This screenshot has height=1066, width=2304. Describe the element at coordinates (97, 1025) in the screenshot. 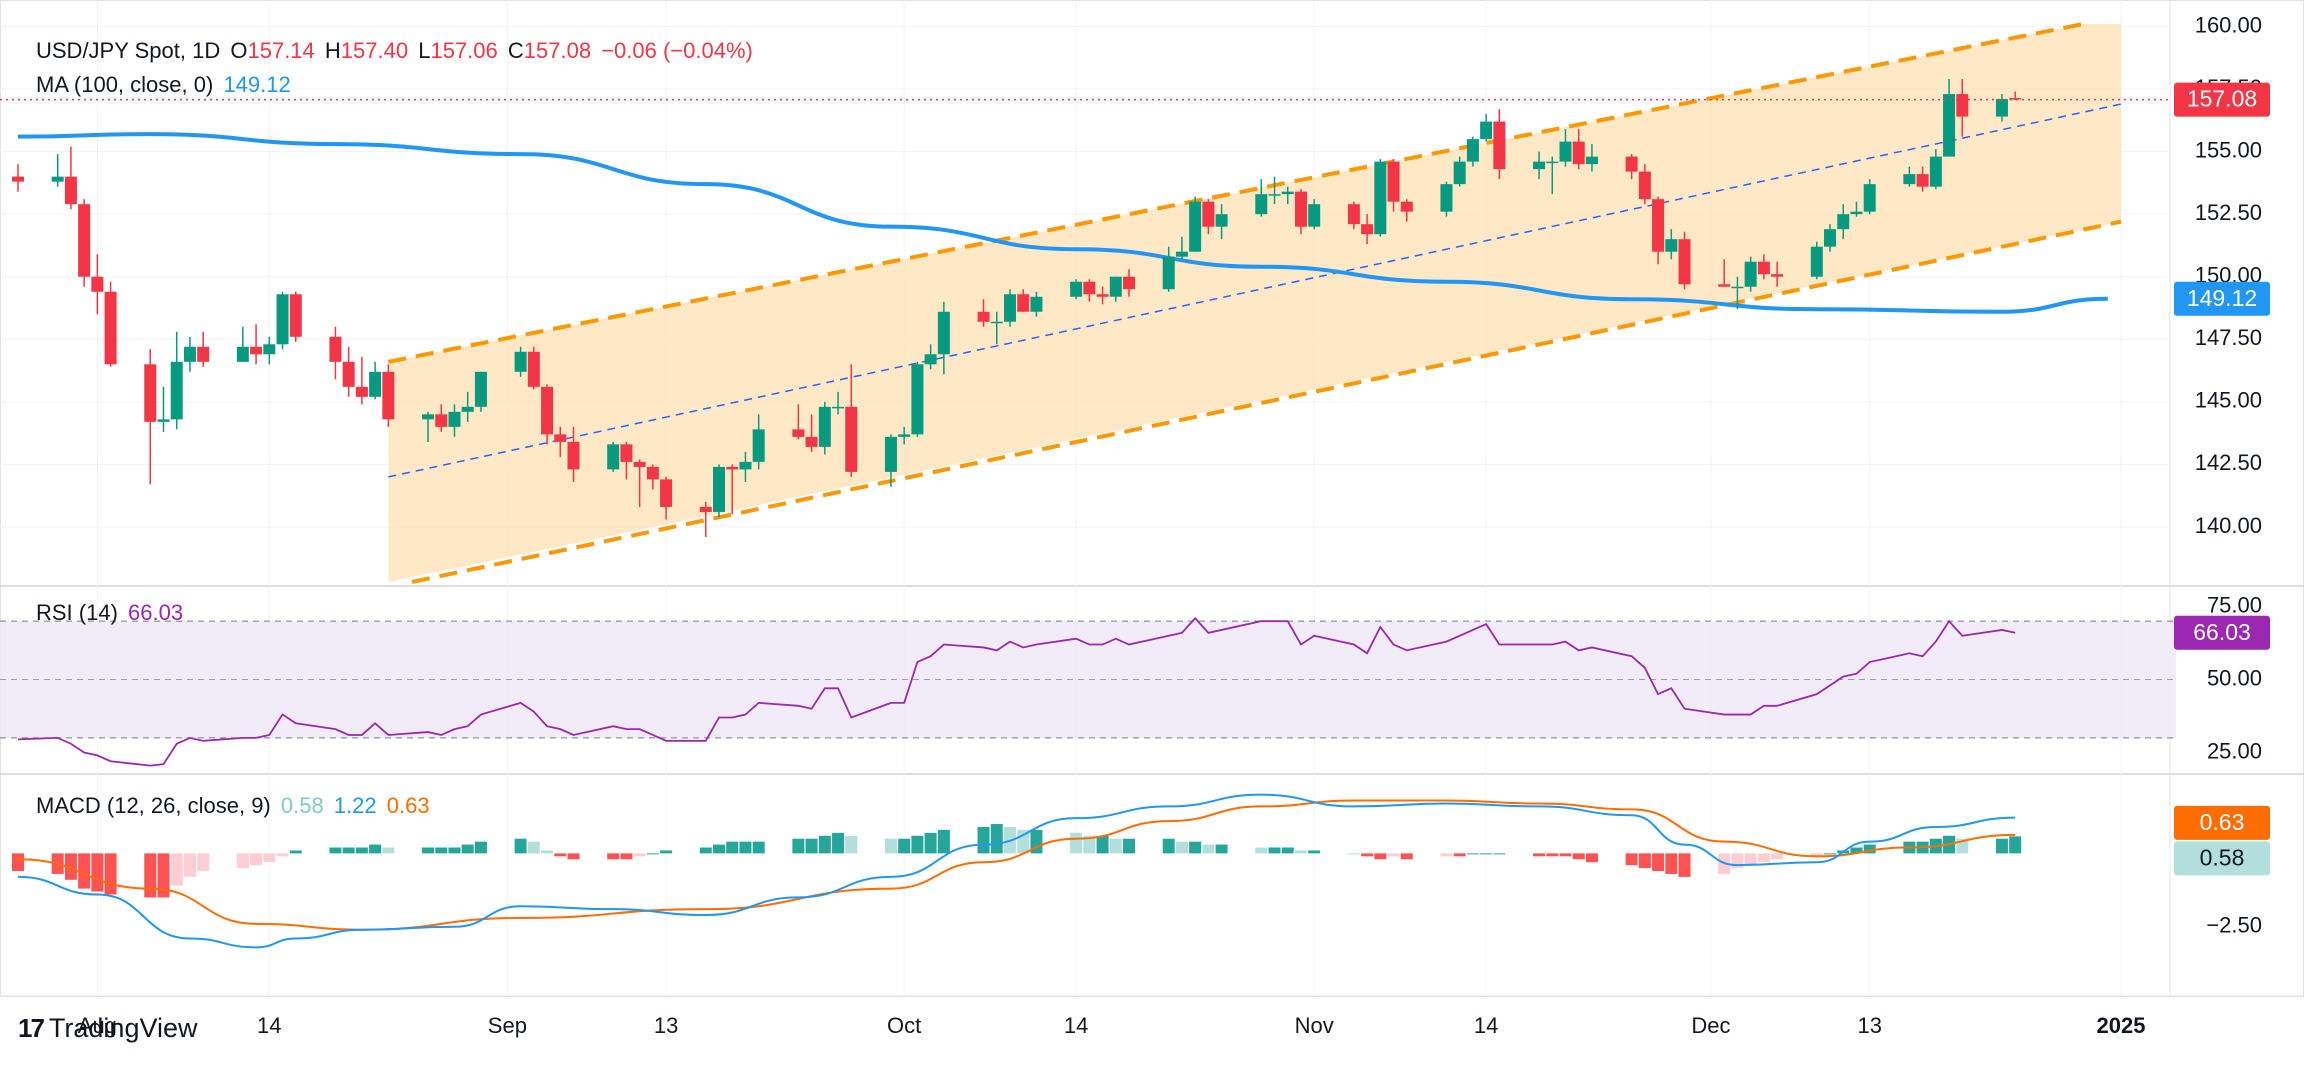

I see `time-tick-label: Aug` at that location.